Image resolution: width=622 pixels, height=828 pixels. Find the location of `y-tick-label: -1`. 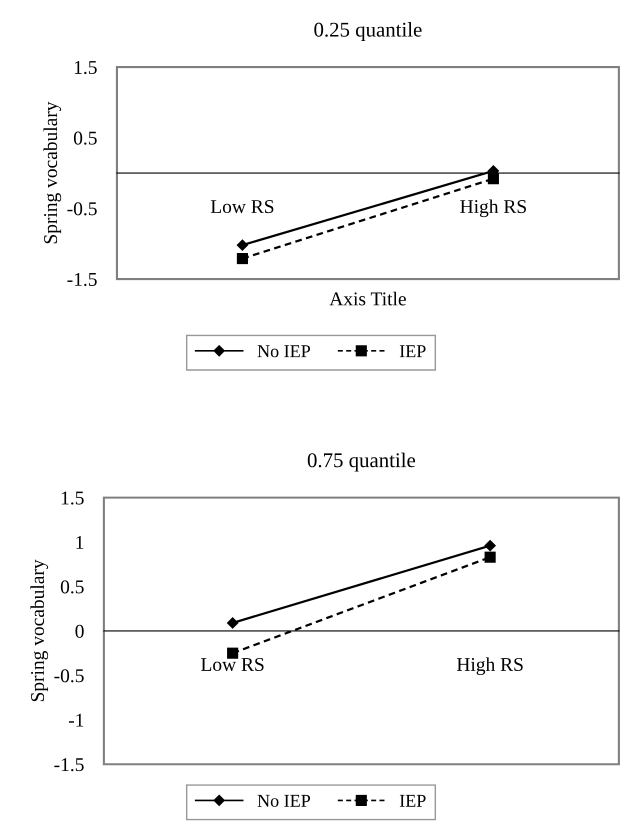

y-tick-label: -1 is located at coordinates (76, 720).